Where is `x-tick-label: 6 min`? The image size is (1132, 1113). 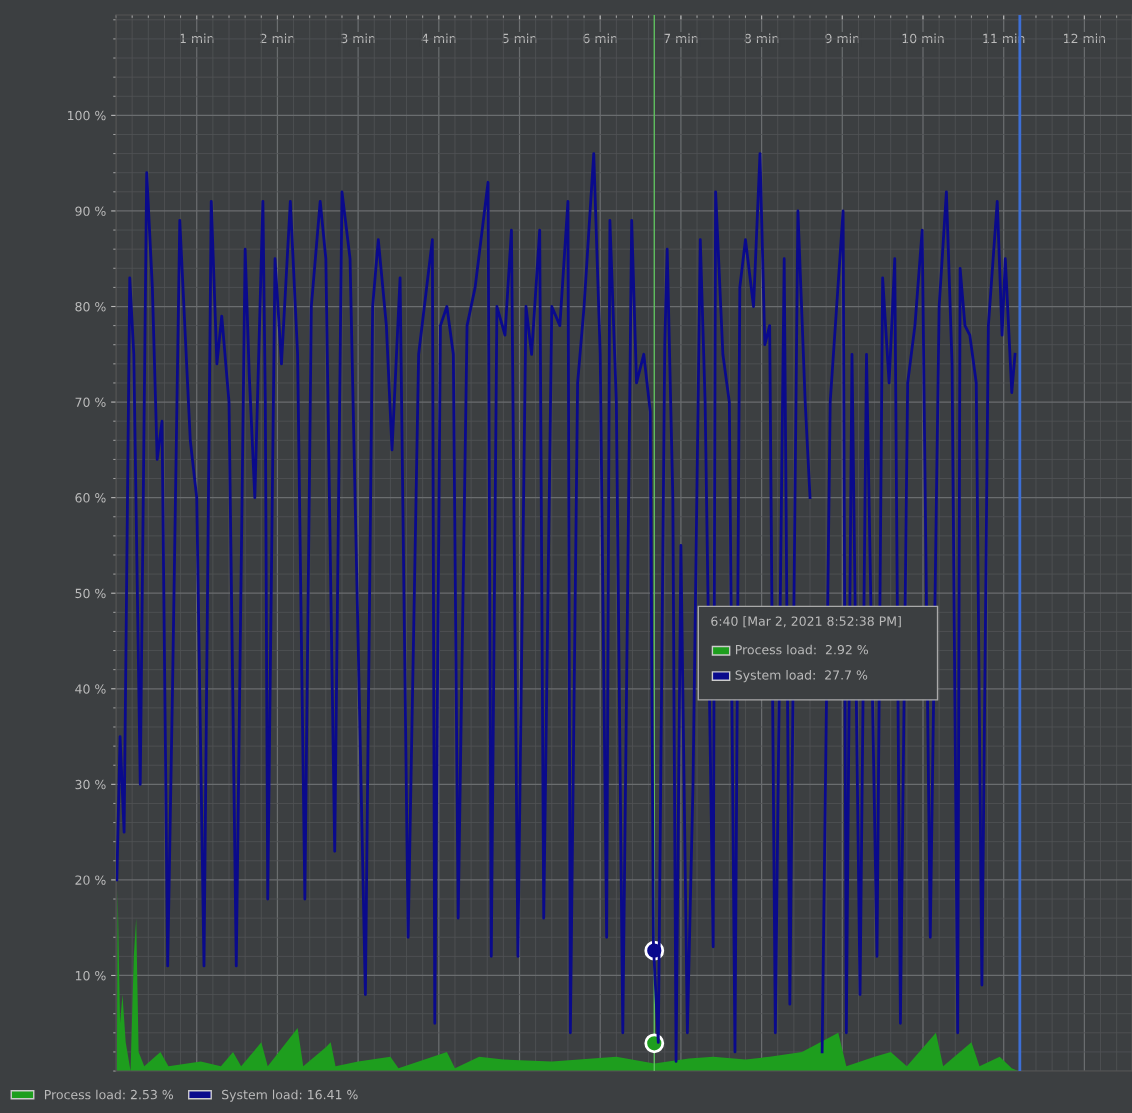 x-tick-label: 6 min is located at coordinates (600, 38).